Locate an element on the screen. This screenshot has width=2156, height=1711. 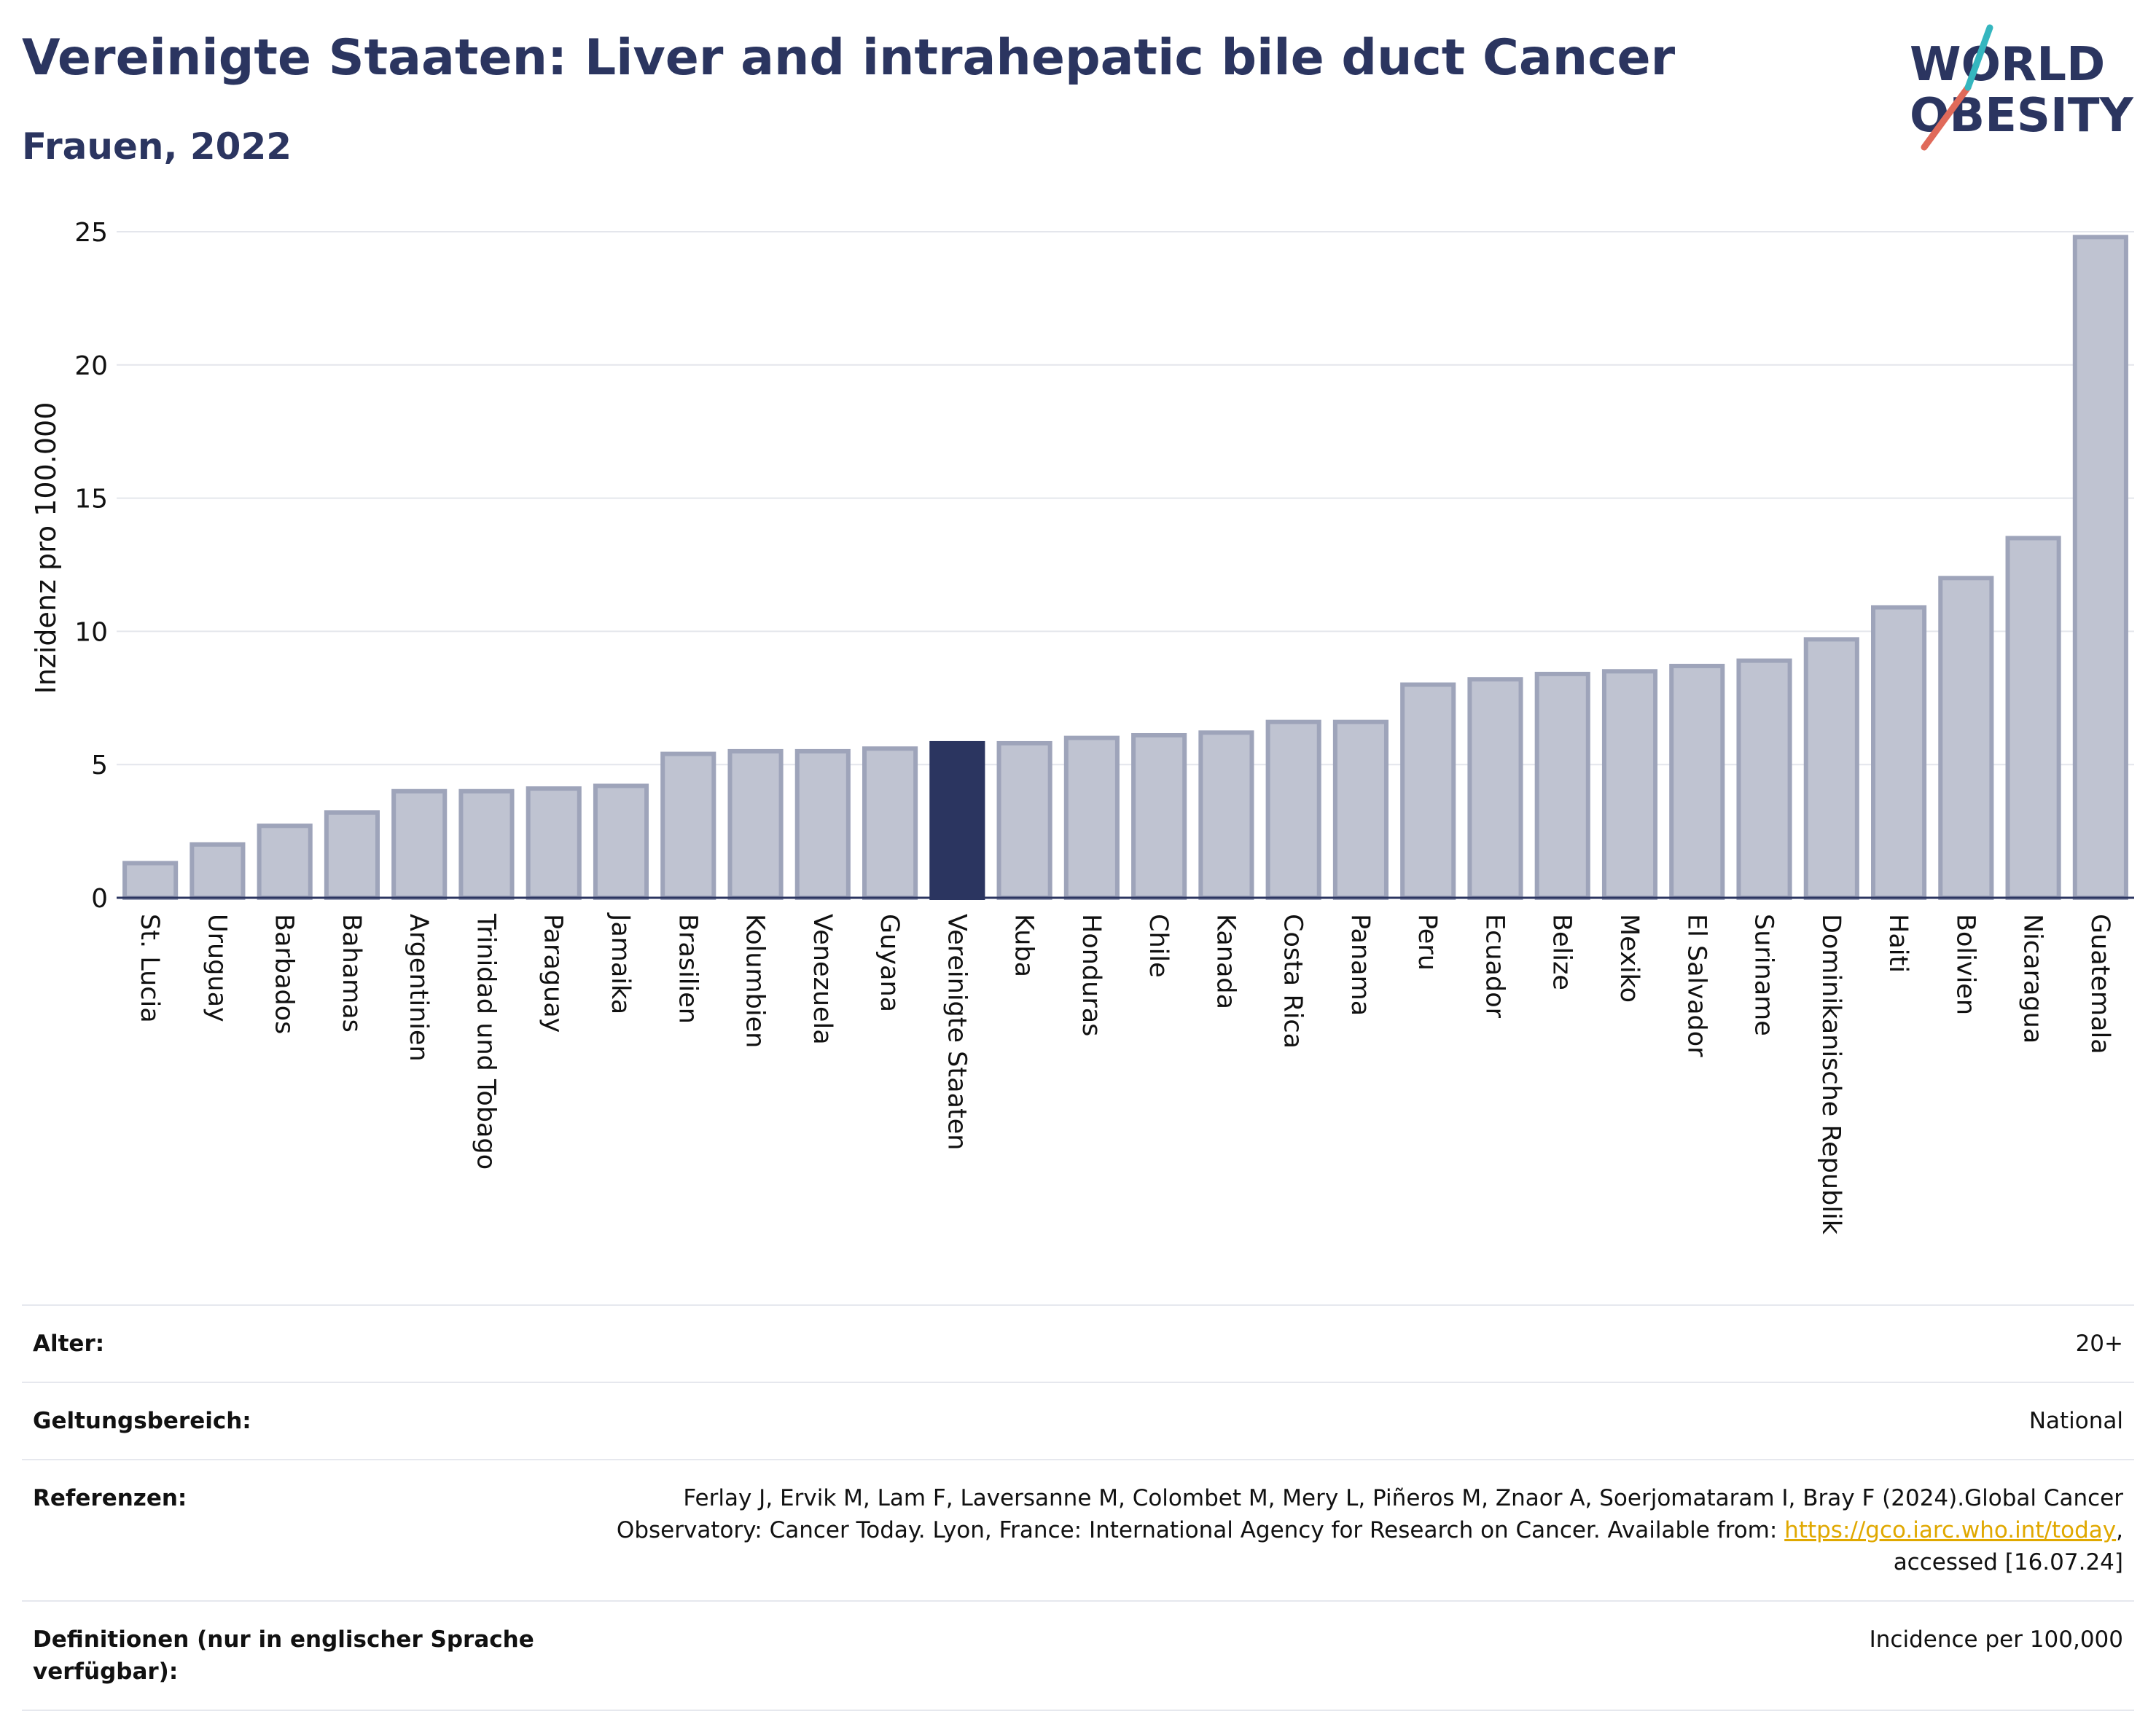
x-tick-label: Haiti is located at coordinates (1898, 943).